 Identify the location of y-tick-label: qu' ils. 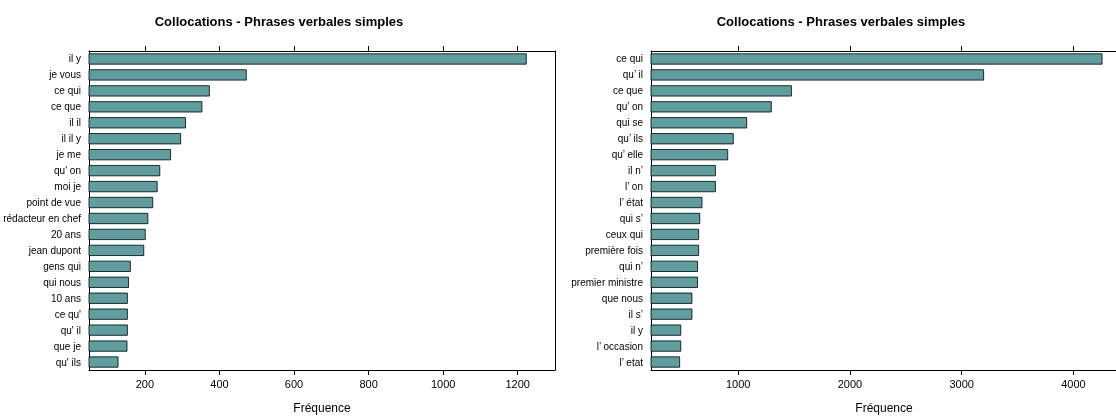
(68, 362).